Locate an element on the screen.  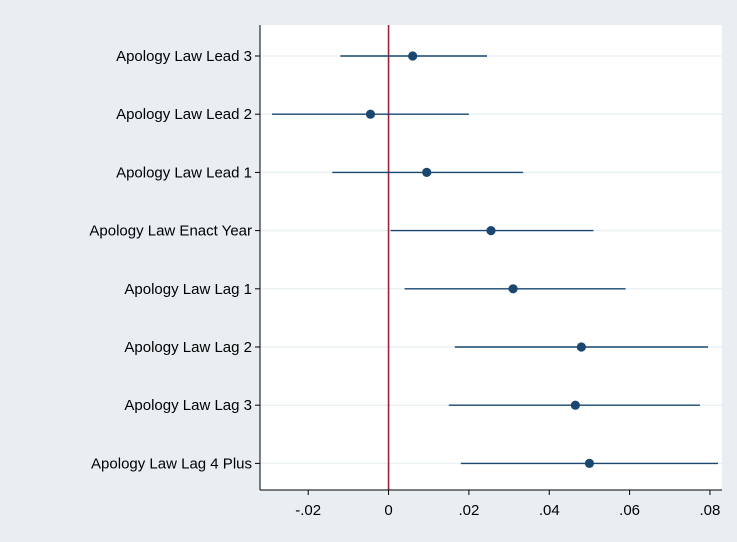
x-tick-label: .04 is located at coordinates (549, 510).